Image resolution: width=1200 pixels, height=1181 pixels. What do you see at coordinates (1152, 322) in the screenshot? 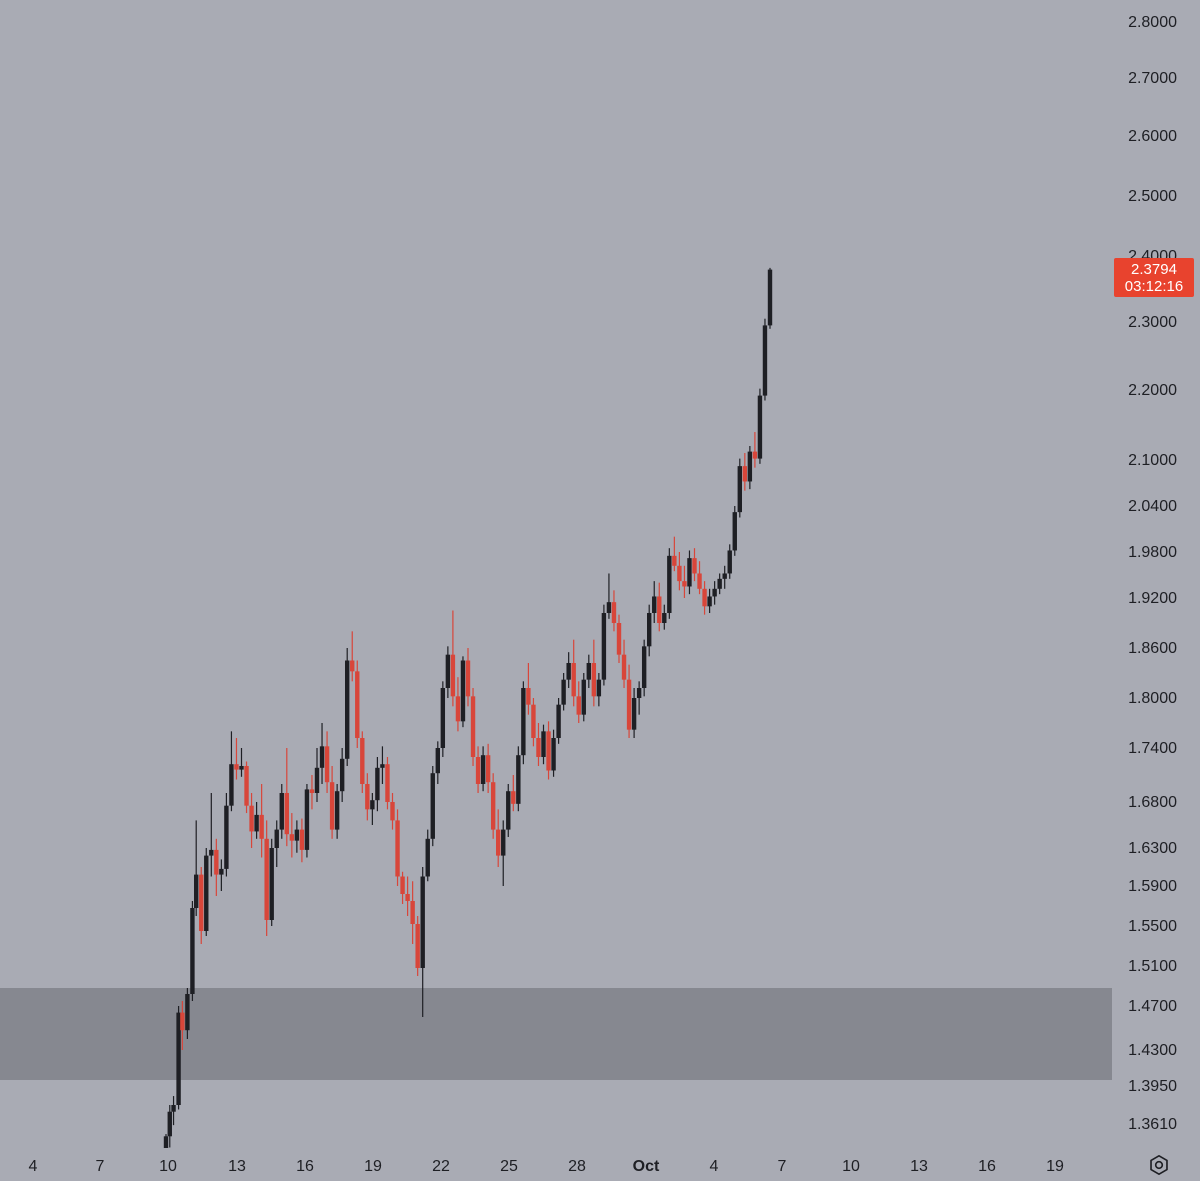
I see `price-tick-label: 2.3000` at bounding box center [1152, 322].